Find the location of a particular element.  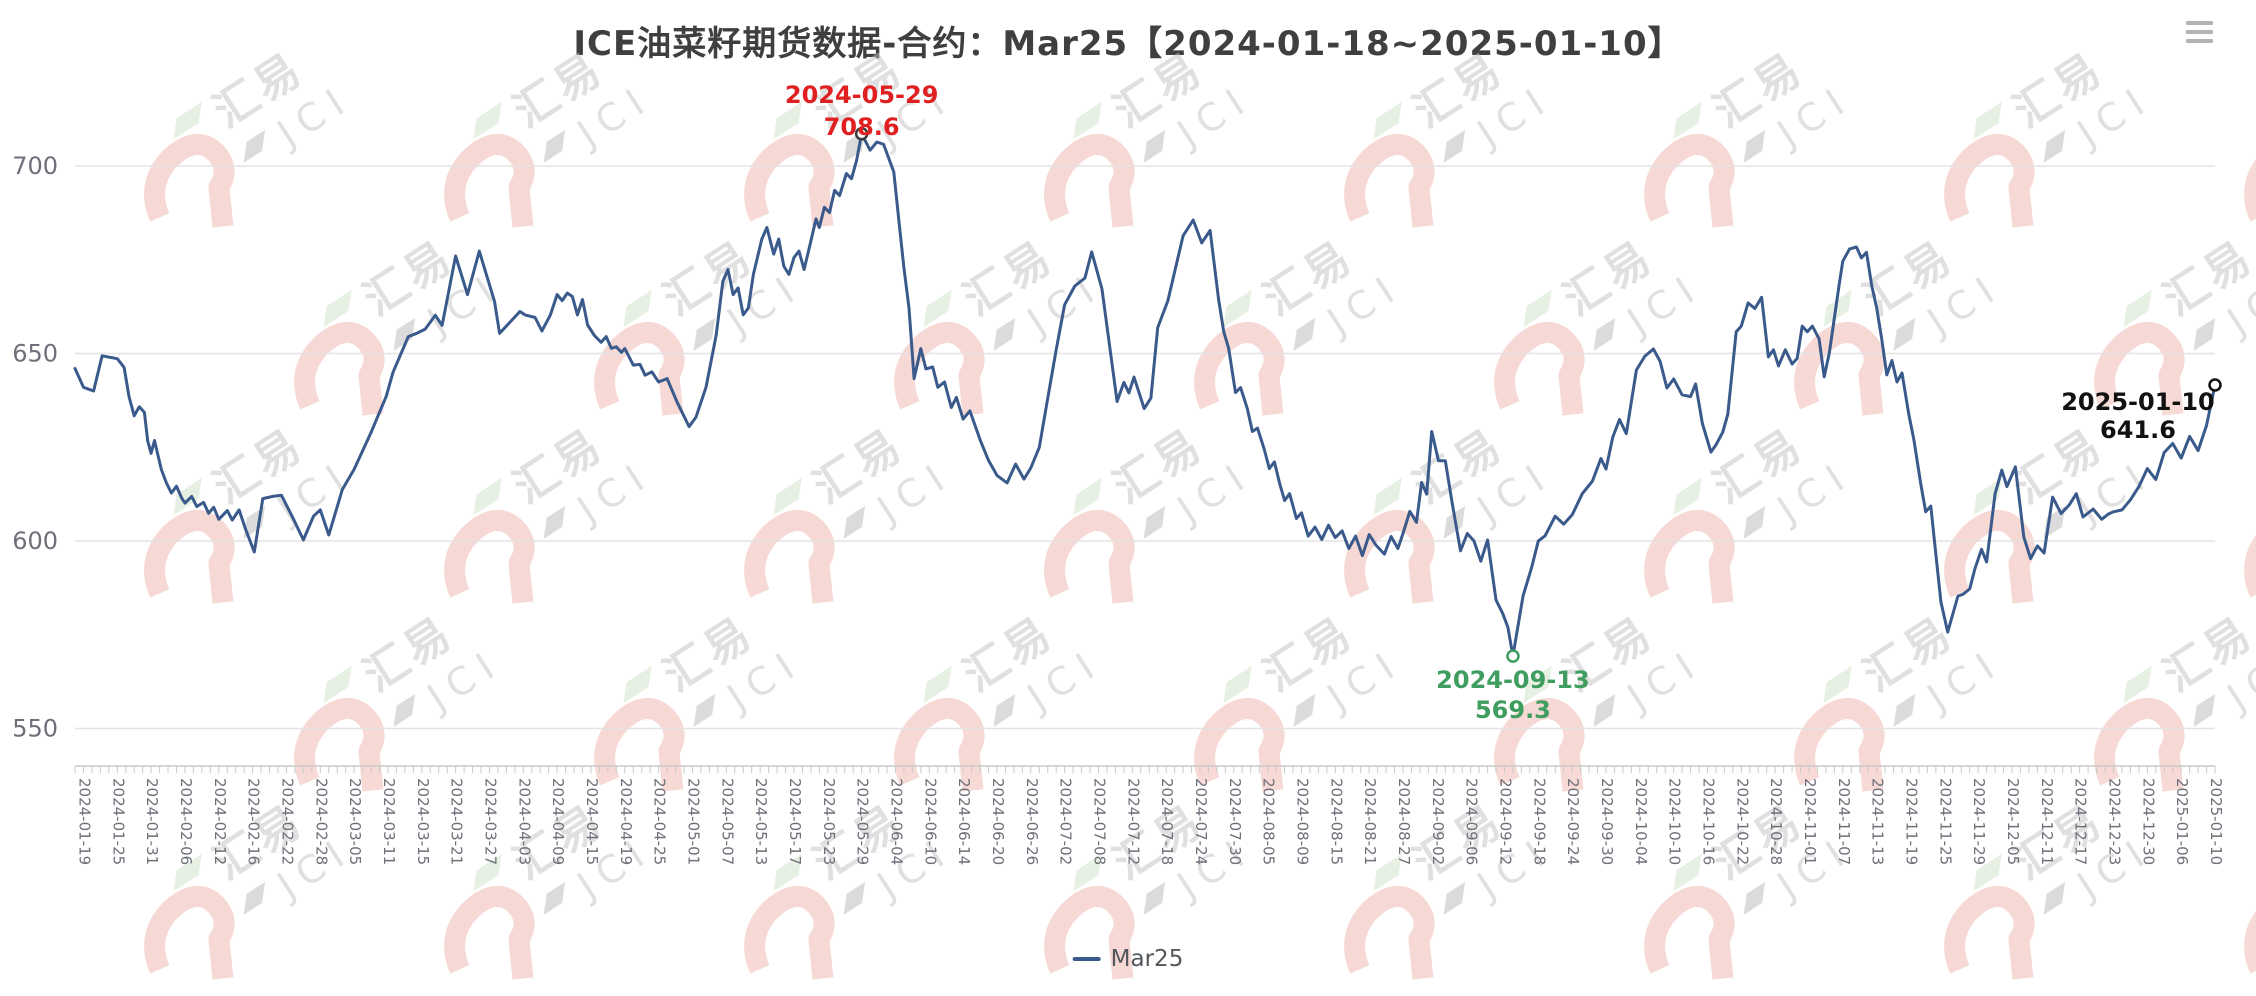

x-axis-label: 2024-11-13 is located at coordinates (1878, 821).